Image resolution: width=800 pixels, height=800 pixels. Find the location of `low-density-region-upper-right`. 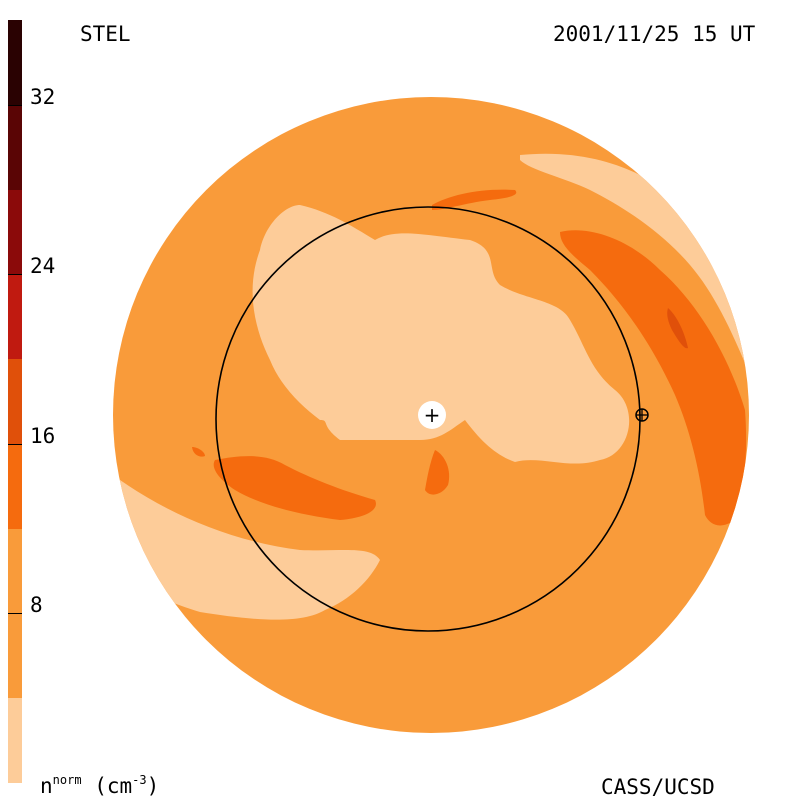

low-density-region-upper-right is located at coordinates (634, 276).